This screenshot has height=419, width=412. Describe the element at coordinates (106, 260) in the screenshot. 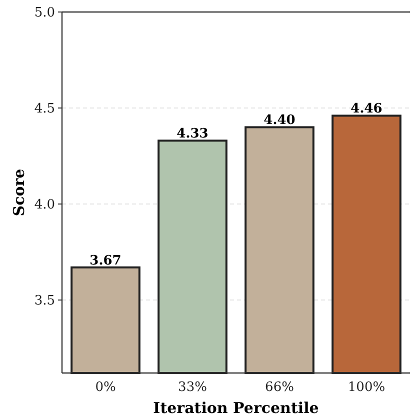

I see `data-label: 3.67` at that location.